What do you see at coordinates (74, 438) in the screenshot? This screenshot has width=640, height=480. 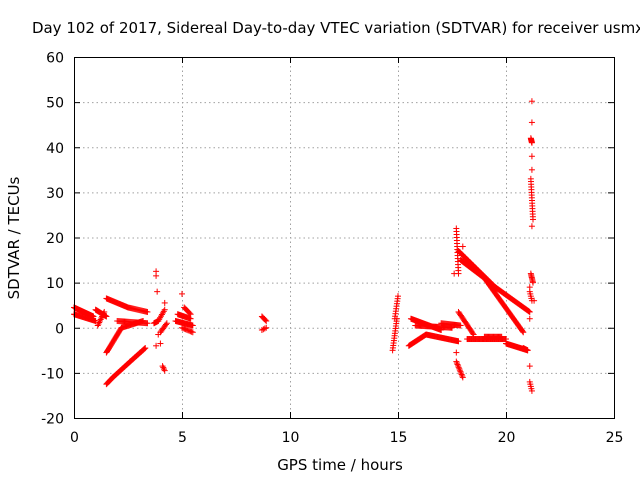 I see `x-tick-label: 0` at bounding box center [74, 438].